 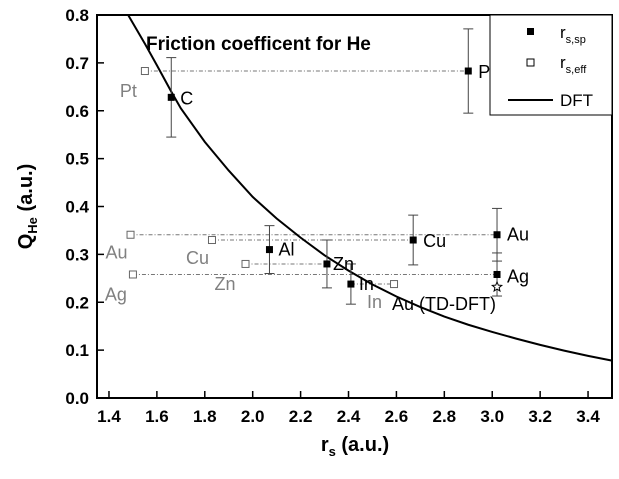 What do you see at coordinates (397, 416) in the screenshot?
I see `x-tick-label: 2.6` at bounding box center [397, 416].